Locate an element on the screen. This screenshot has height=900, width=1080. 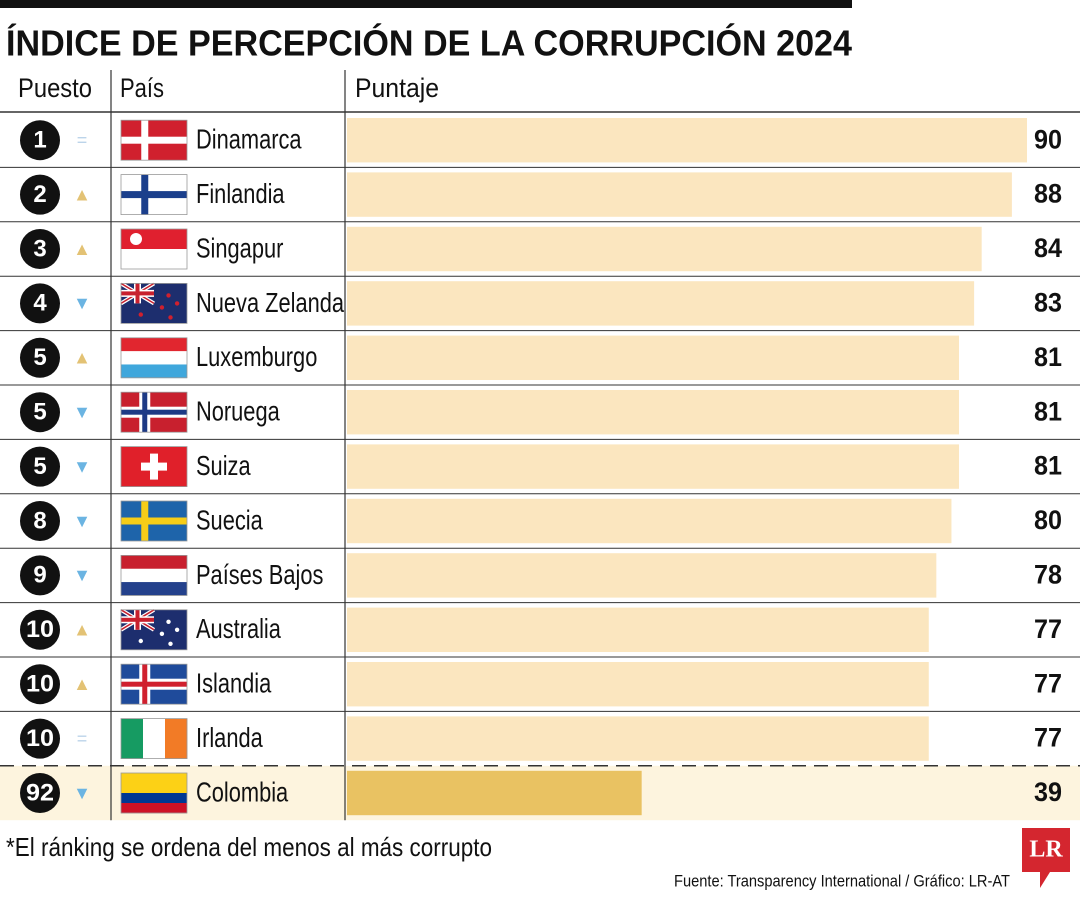
rank: 1 is located at coordinates (39, 140).